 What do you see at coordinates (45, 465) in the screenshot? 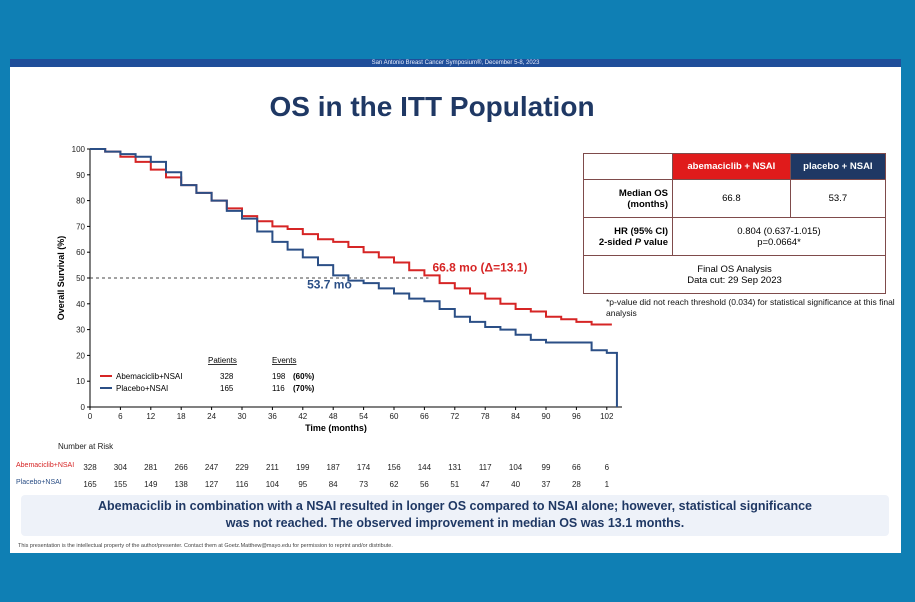
I see `risk-row-label-abema: Abemaciclib+NSAI` at bounding box center [45, 465].